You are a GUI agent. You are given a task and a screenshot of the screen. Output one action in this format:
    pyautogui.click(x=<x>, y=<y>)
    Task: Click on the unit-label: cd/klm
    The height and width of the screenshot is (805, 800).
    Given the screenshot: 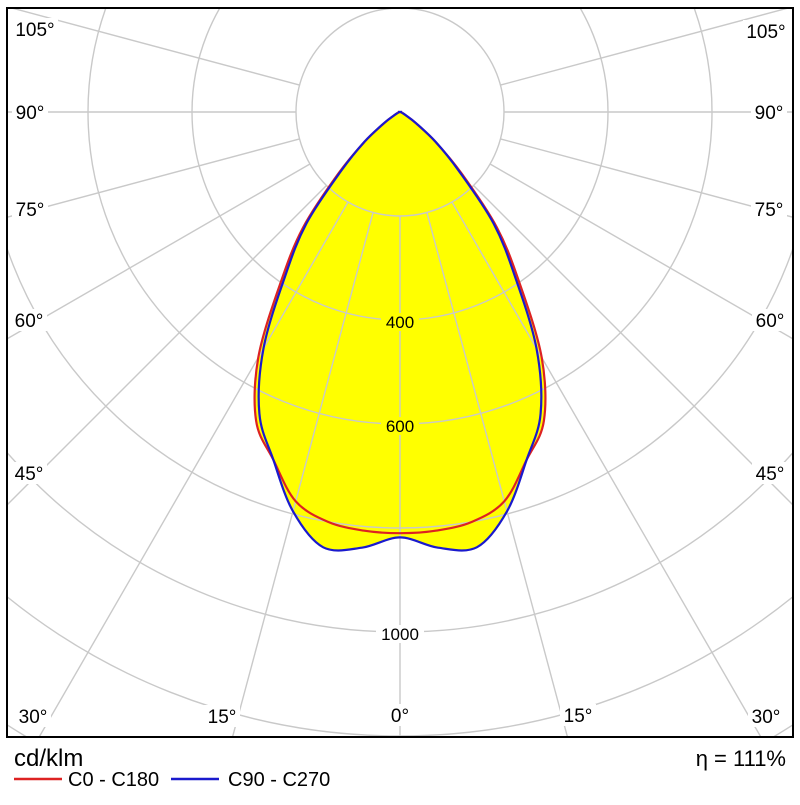 What is the action you would take?
    pyautogui.click(x=48, y=758)
    